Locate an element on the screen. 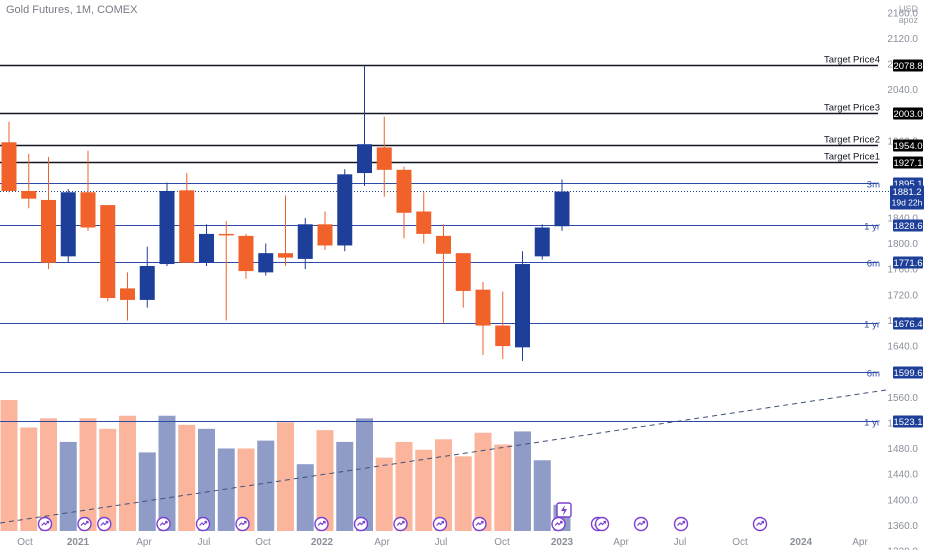 This screenshot has width=932, height=550. scale-mode-label: apoz is located at coordinates (908, 20).